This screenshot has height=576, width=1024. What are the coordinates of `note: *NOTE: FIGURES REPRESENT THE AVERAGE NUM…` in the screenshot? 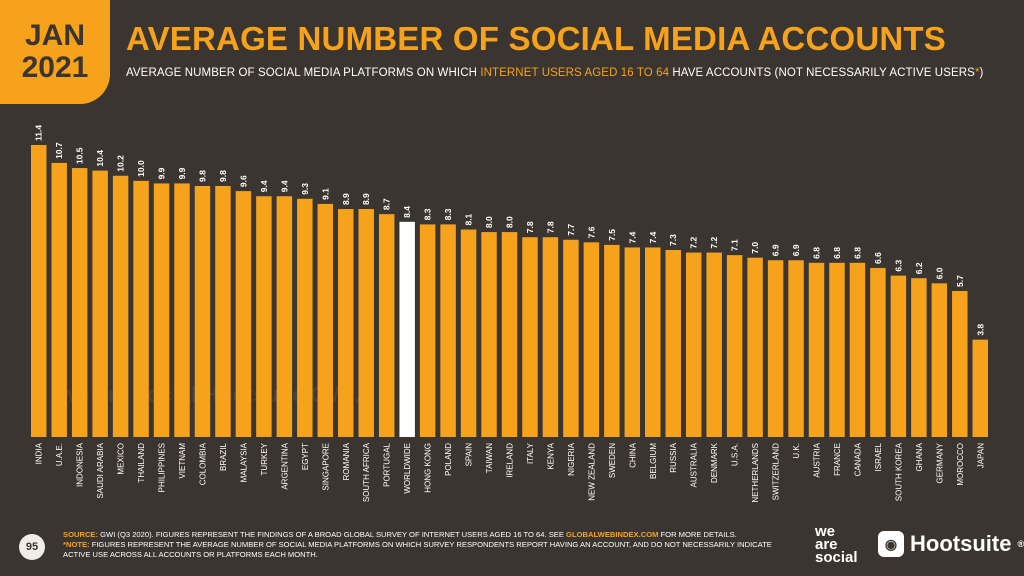 It's located at (423, 550).